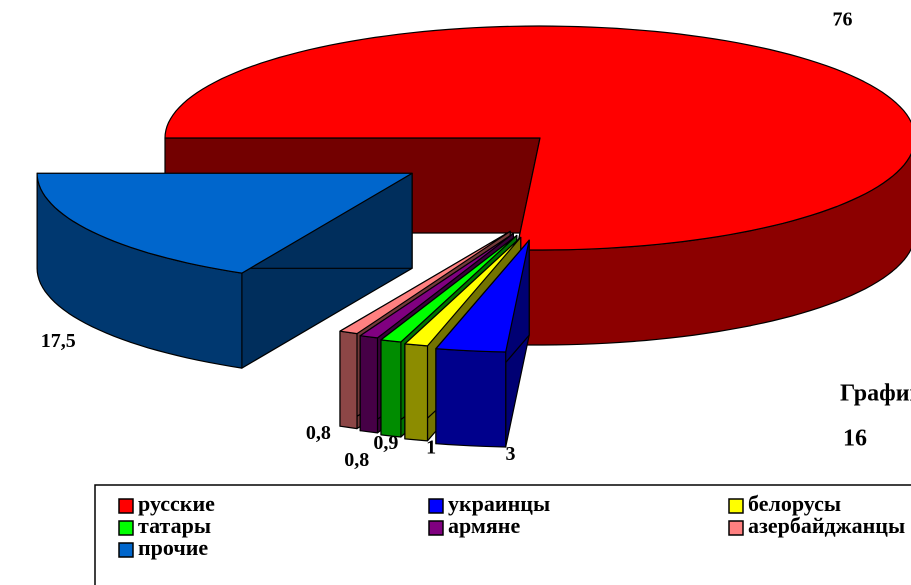 The image size is (911, 585). I want to click on legend-label: украинцы, so click(499, 503).